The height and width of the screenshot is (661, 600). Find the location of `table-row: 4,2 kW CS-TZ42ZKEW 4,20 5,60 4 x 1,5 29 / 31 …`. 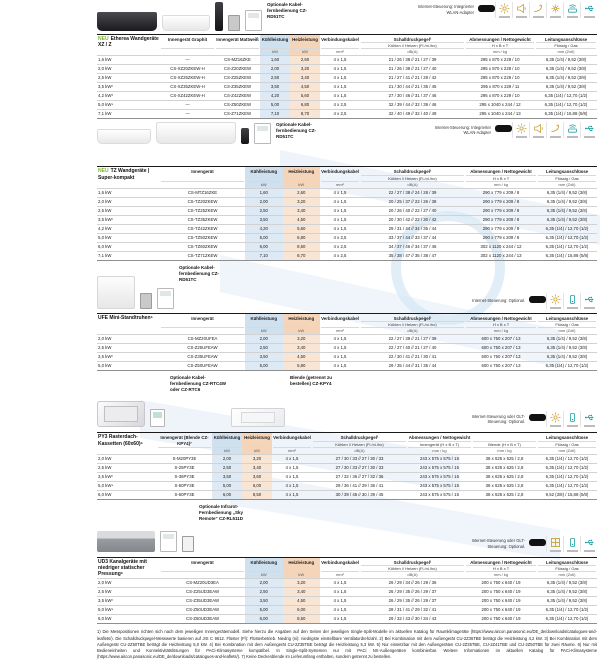

table-row: 4,2 kW CS-TZ42ZKEW 4,20 5,60 4 x 1,5 29 / 31 … is located at coordinates (347, 228).